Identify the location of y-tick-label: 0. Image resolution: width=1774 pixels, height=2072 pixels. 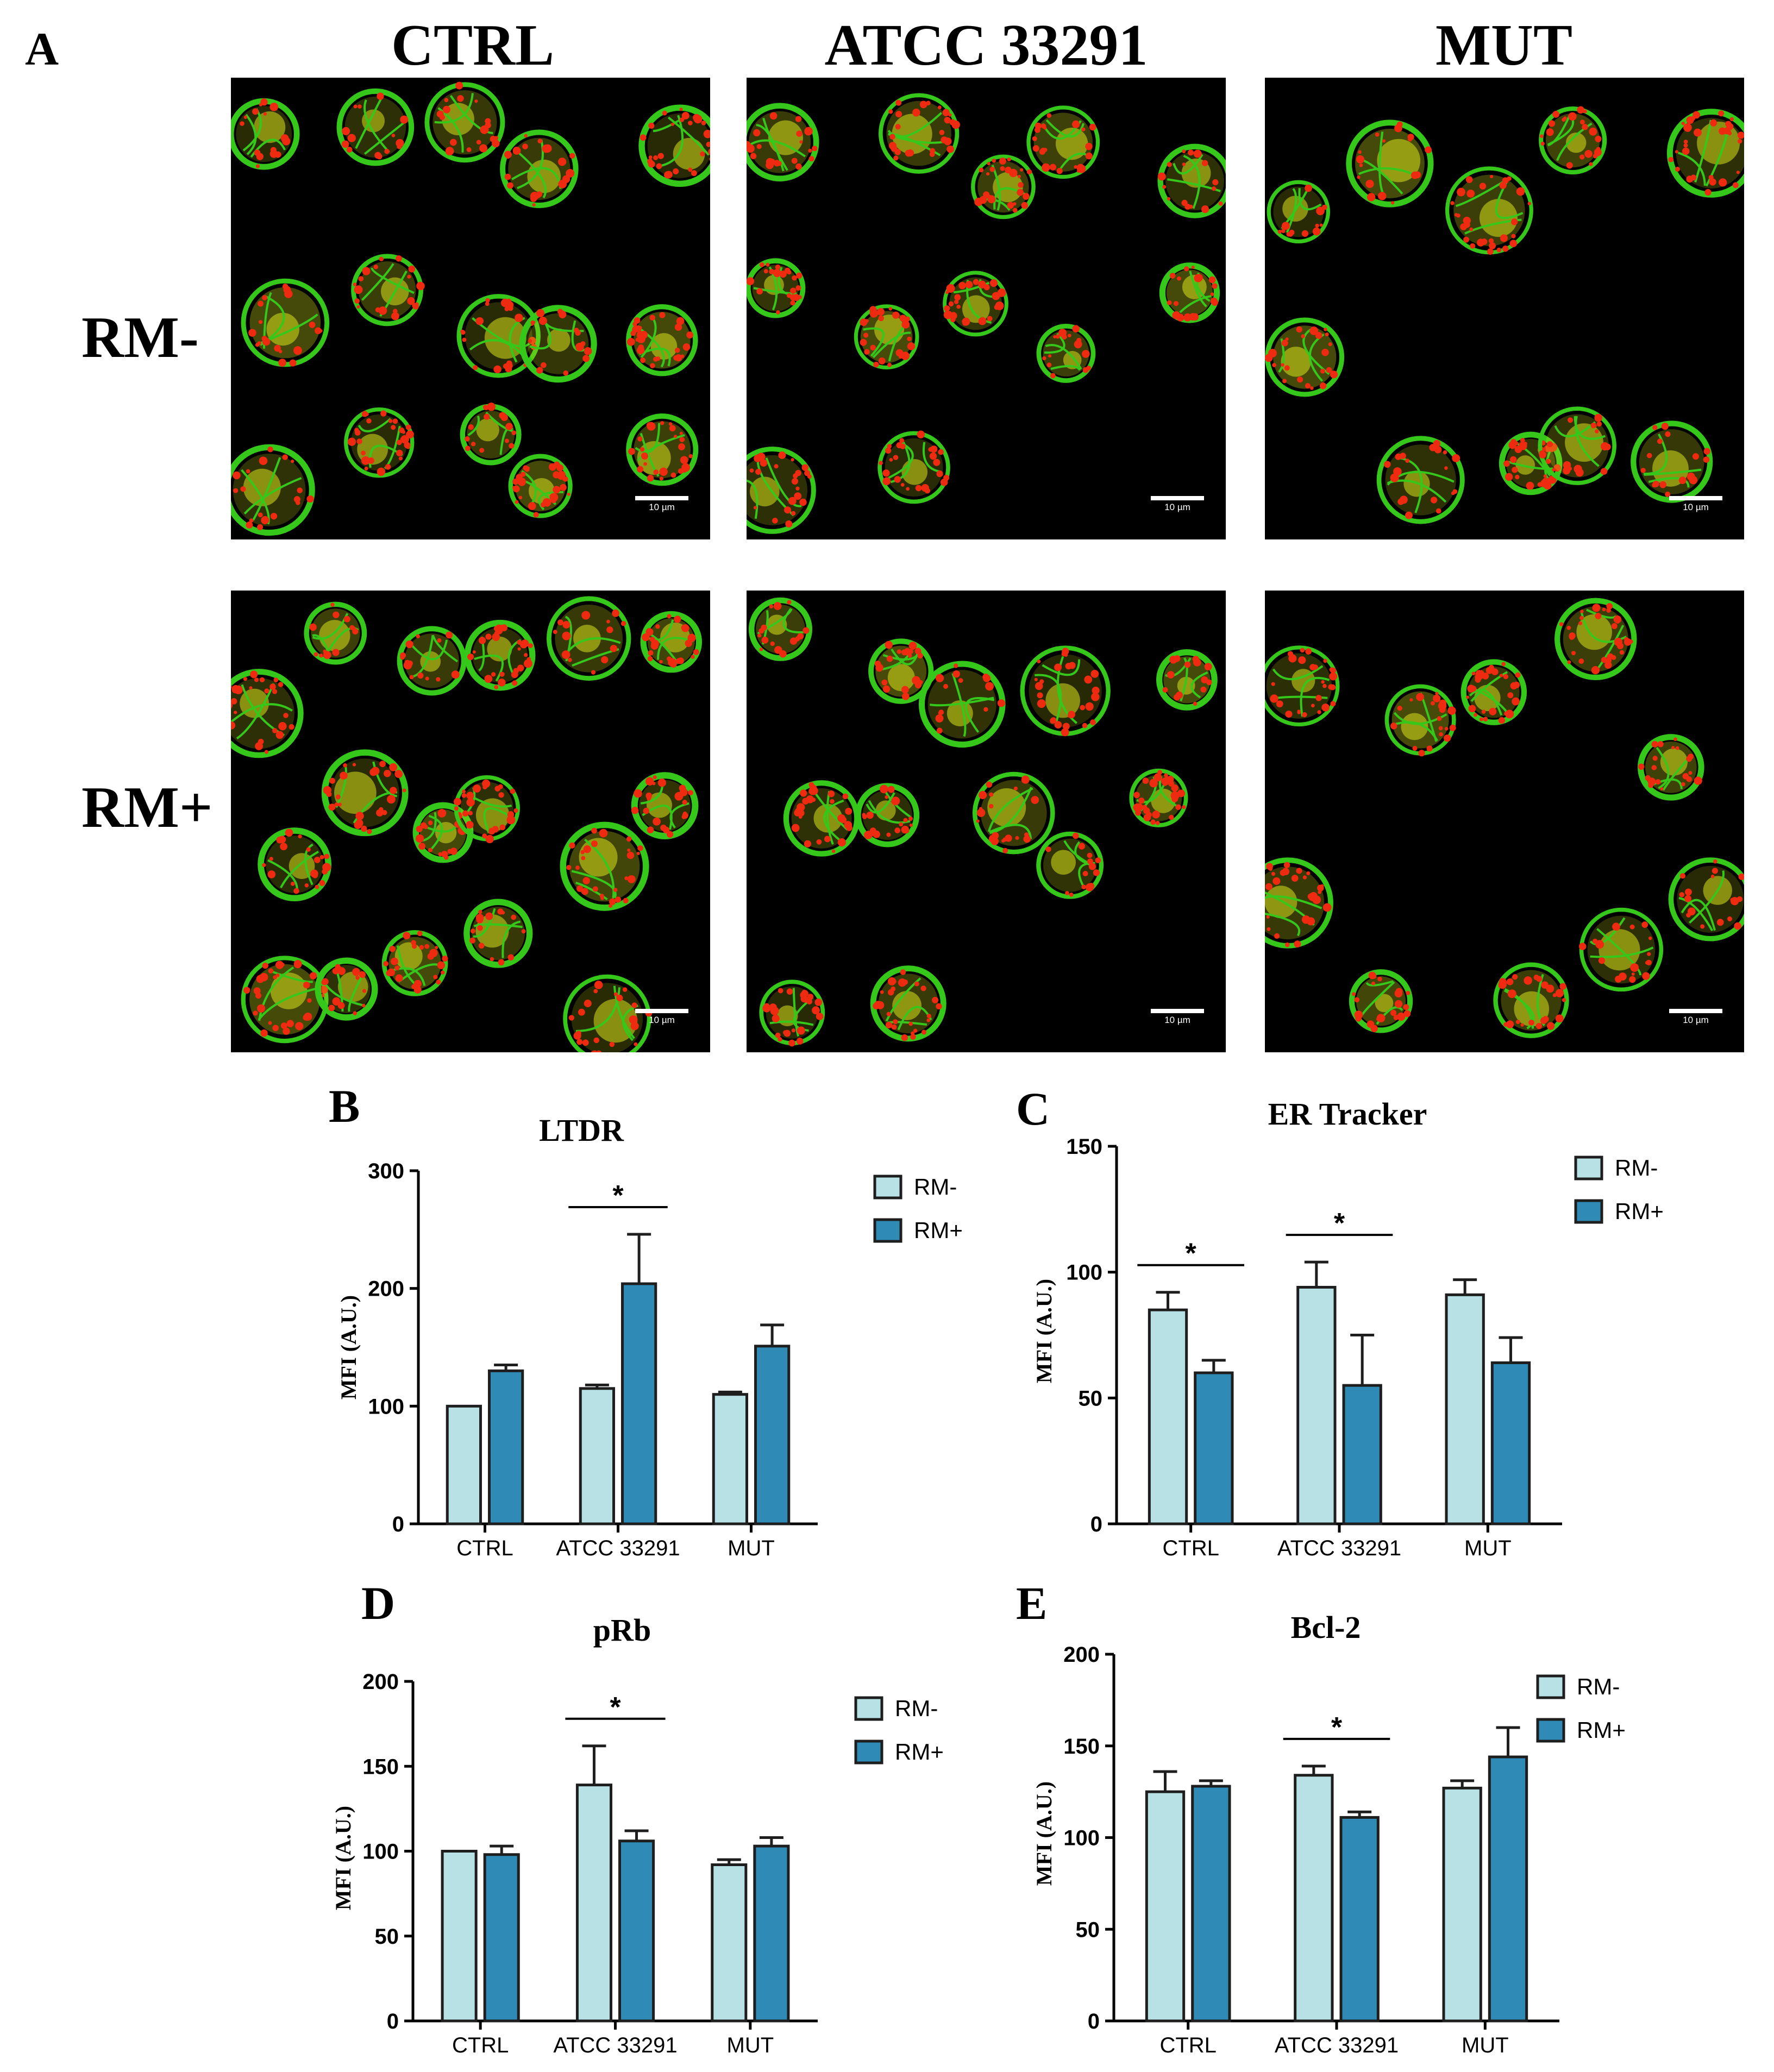
(1096, 1524).